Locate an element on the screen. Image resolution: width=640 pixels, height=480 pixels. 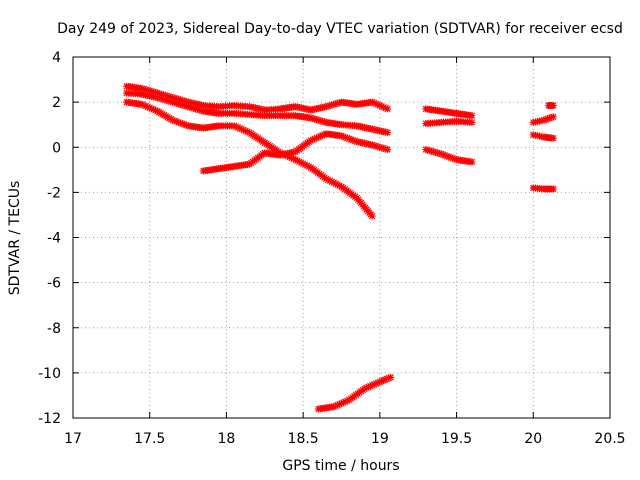
y-tick-label: -8 is located at coordinates (54, 329).